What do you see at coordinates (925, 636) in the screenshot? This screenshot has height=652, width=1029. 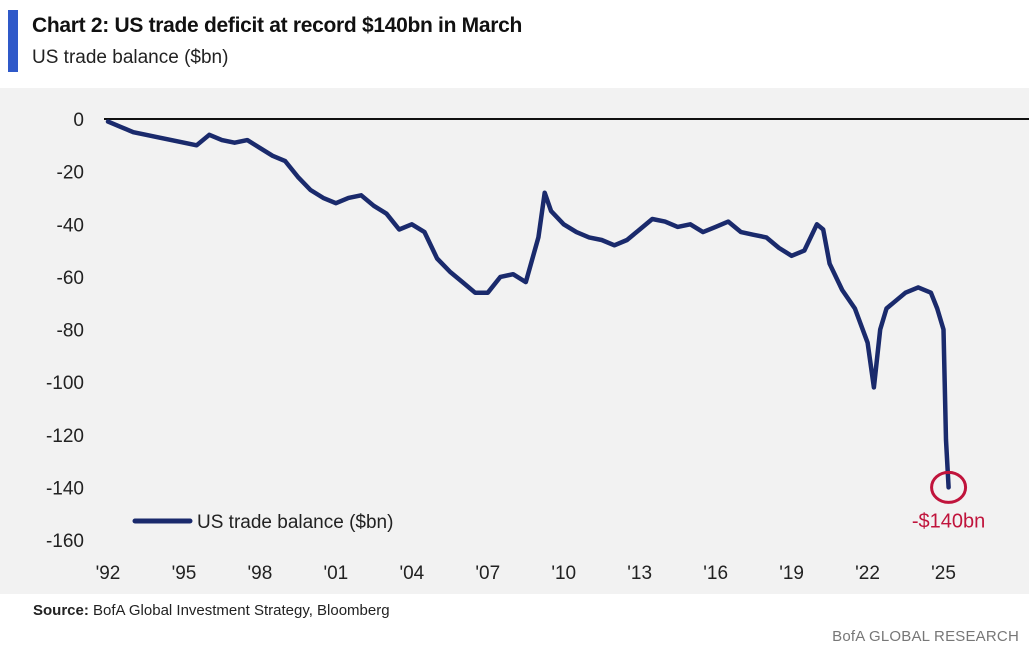 I see `brand-mark: BofA GLOBAL RESEARCH` at bounding box center [925, 636].